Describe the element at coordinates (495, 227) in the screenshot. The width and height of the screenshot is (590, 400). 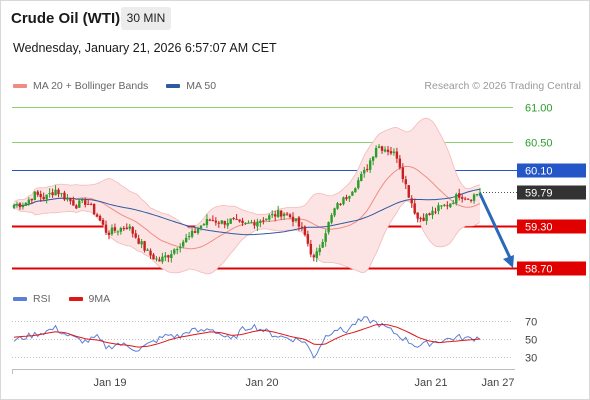
I see `forecast-arrow-shaft` at that location.